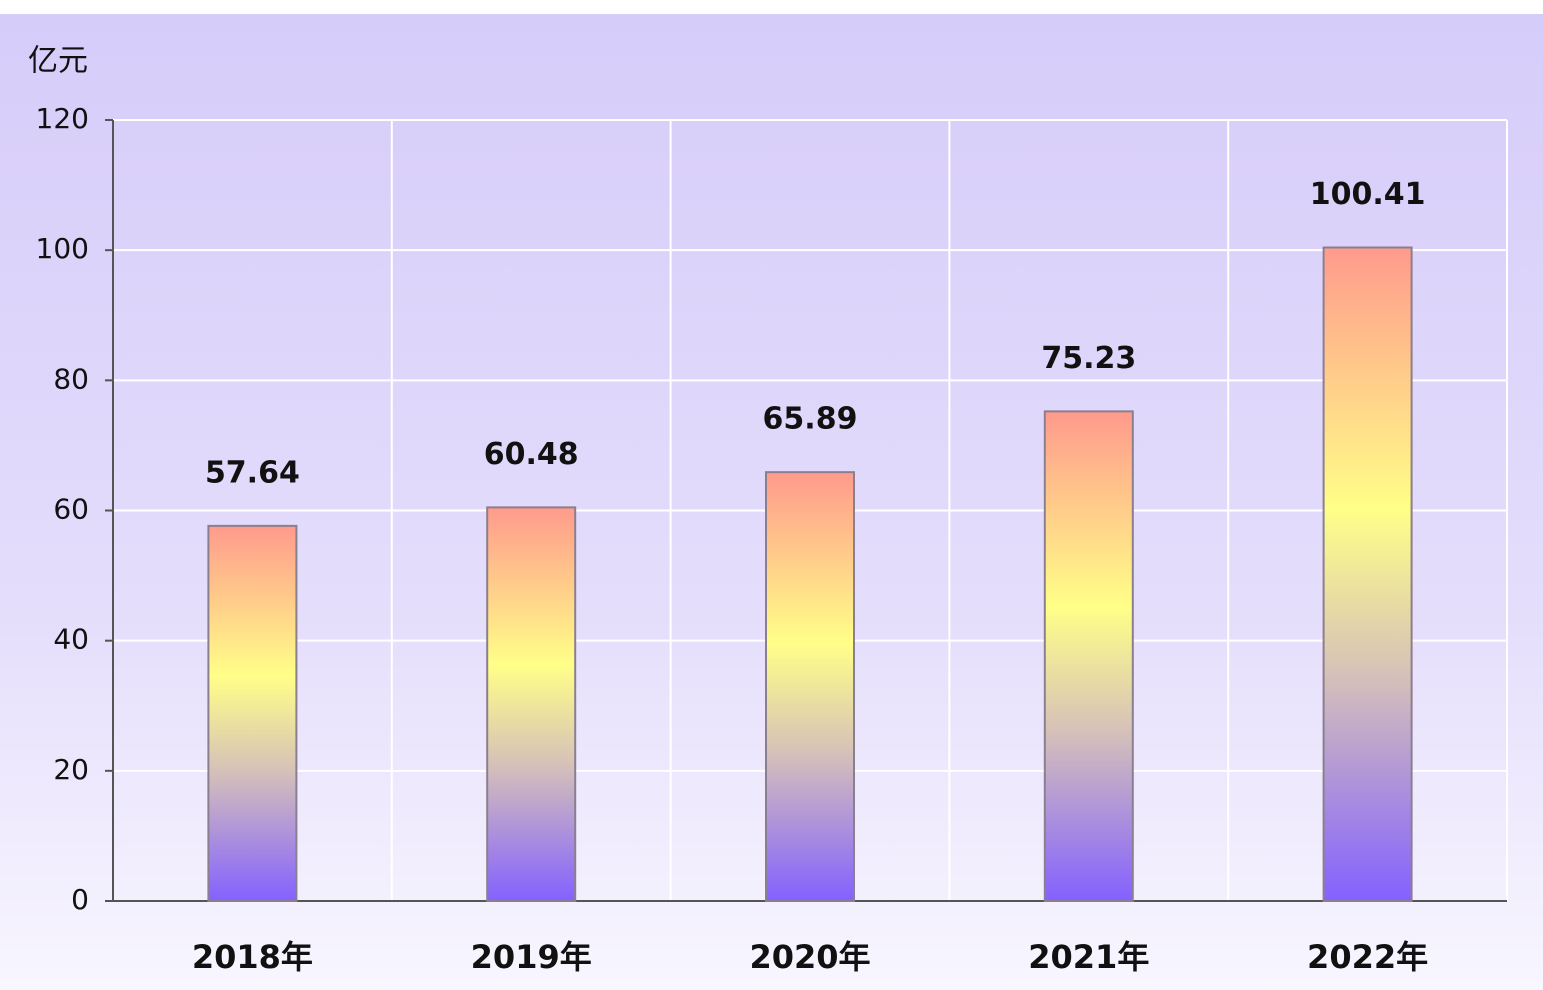 Image resolution: width=1543 pixels, height=990 pixels. I want to click on value-label: 65.89, so click(810, 419).